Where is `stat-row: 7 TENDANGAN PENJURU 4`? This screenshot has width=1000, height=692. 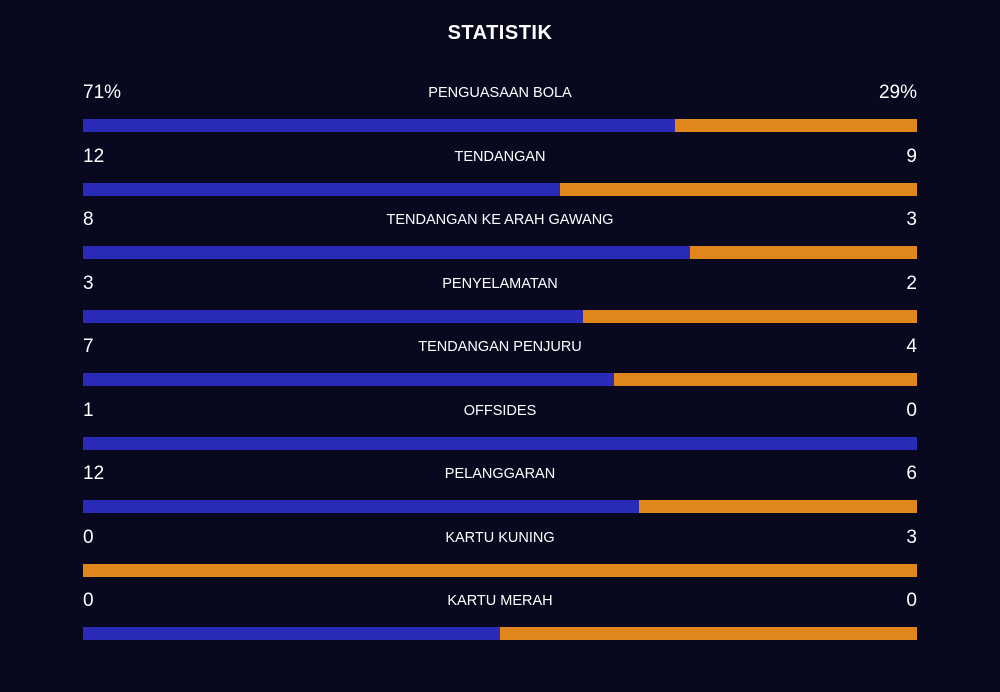
stat-row: 7 TENDANGAN PENJURU 4 is located at coordinates (500, 366).